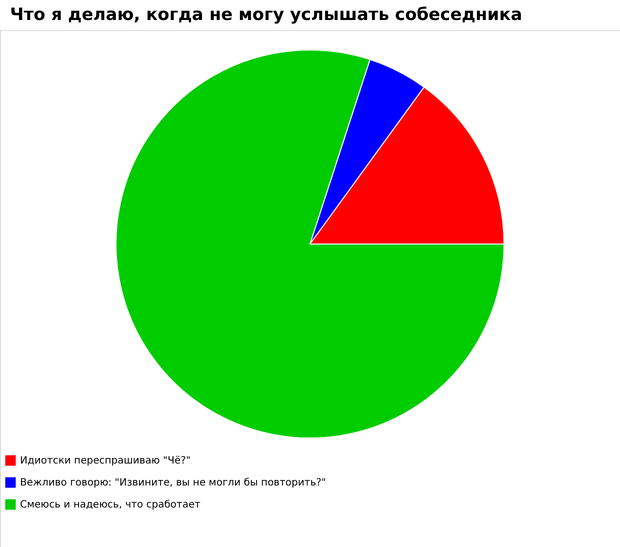 This screenshot has height=547, width=620. What do you see at coordinates (105, 461) in the screenshot?
I see `legend-label: Идиотски переспрашиваю "Чё?"` at bounding box center [105, 461].